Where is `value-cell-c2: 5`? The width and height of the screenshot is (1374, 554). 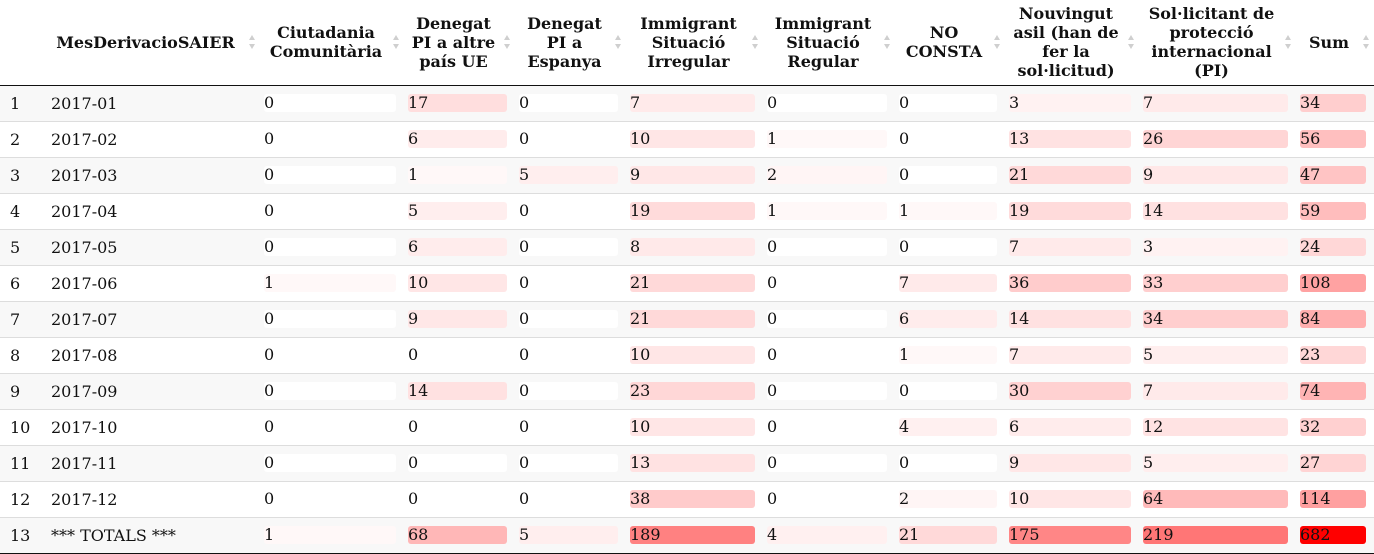
value-cell-c2: 5 is located at coordinates (459, 210).